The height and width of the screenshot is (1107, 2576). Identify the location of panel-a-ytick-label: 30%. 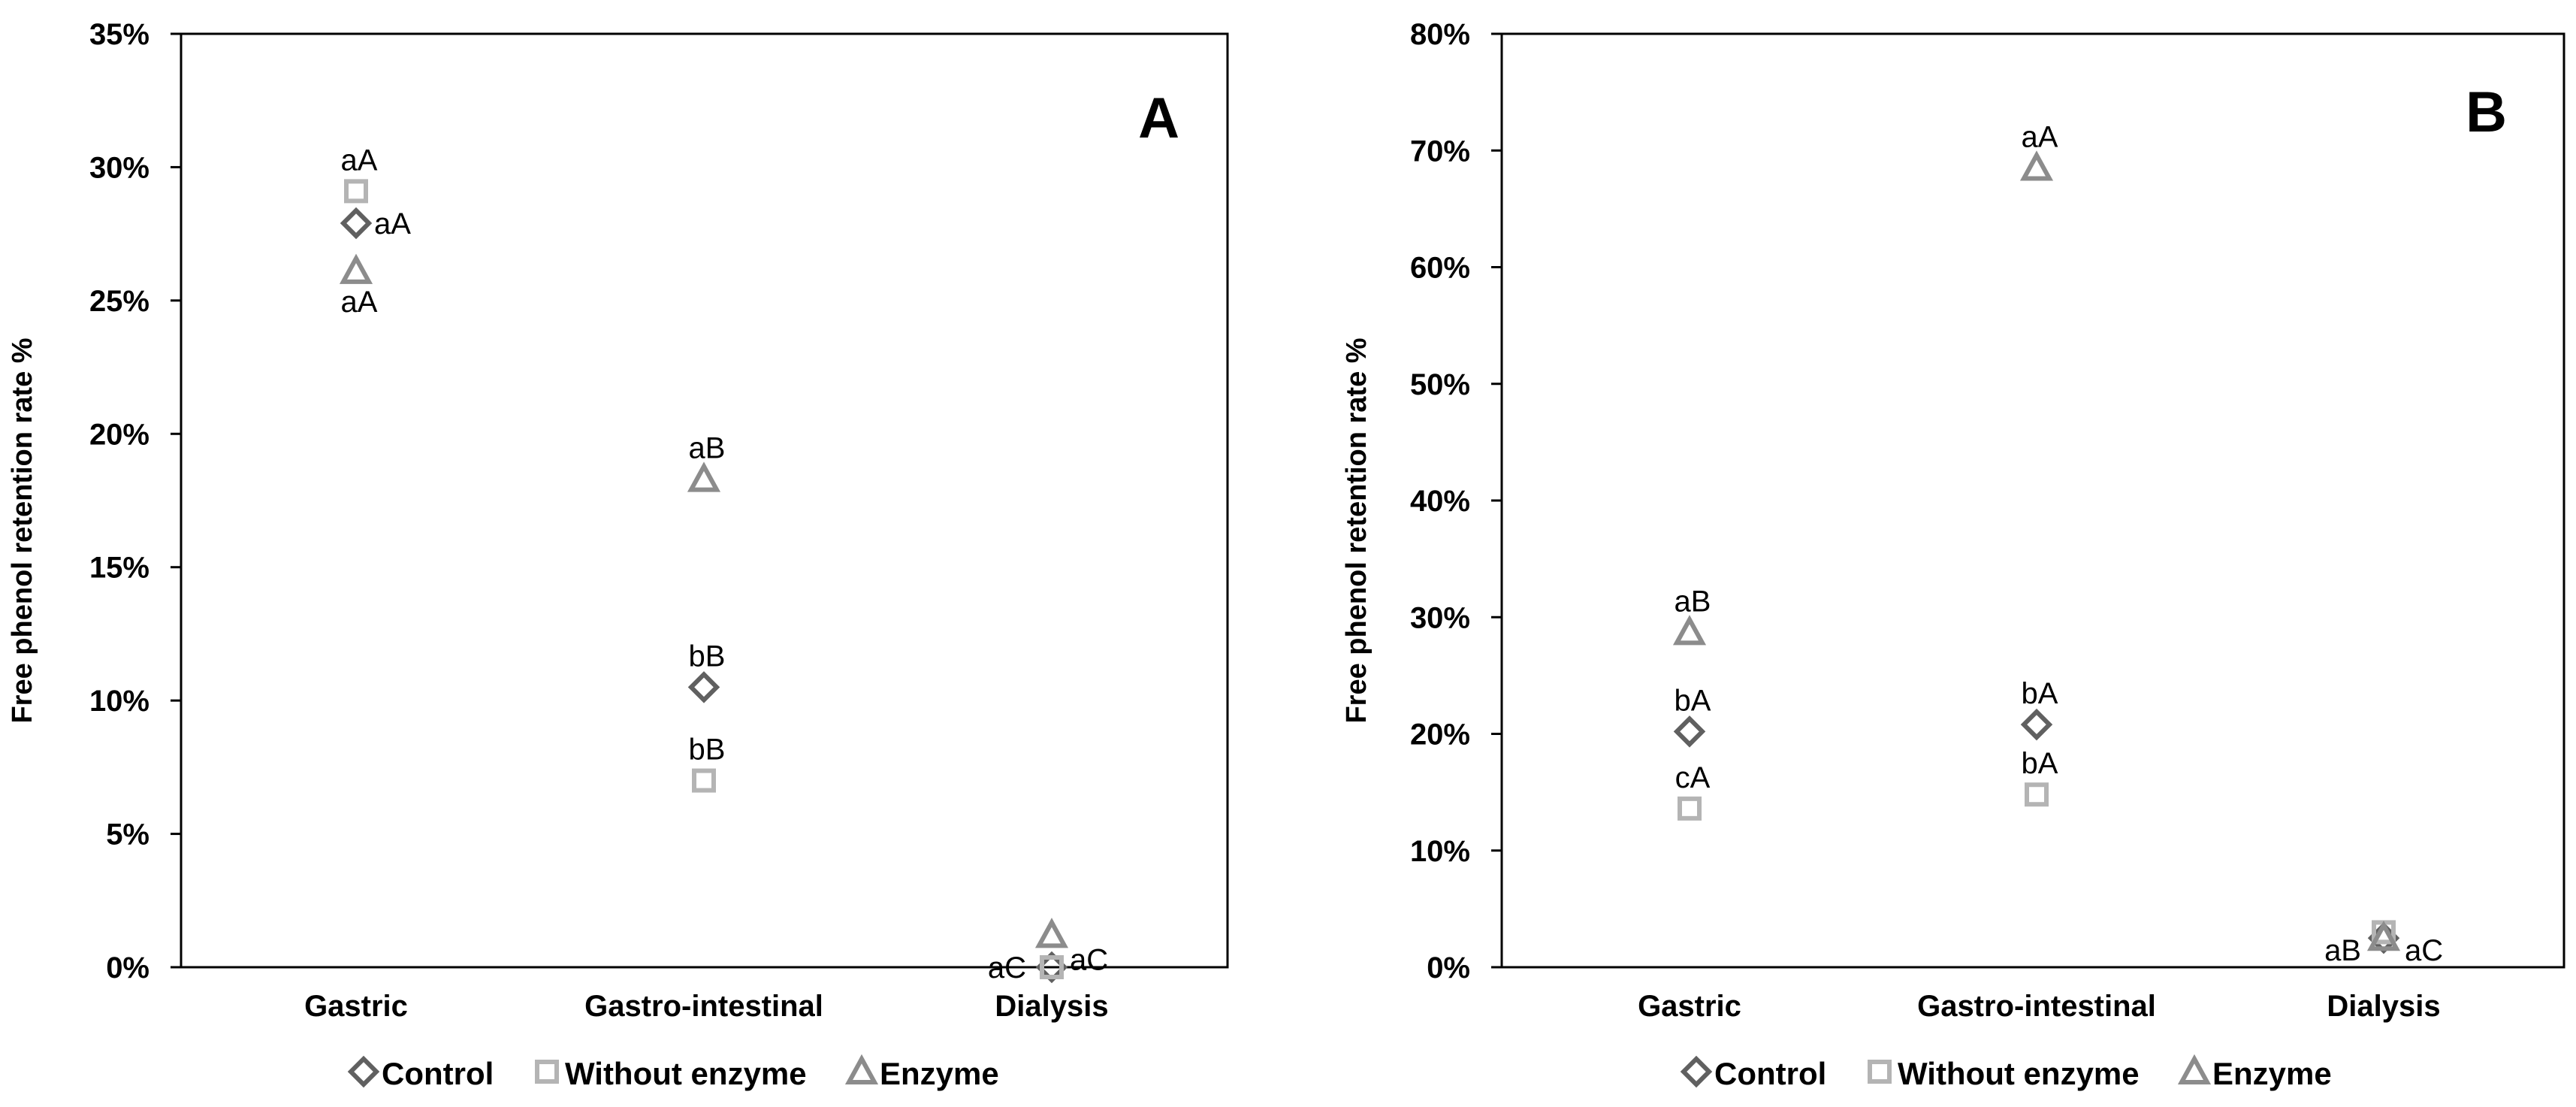
(119, 168).